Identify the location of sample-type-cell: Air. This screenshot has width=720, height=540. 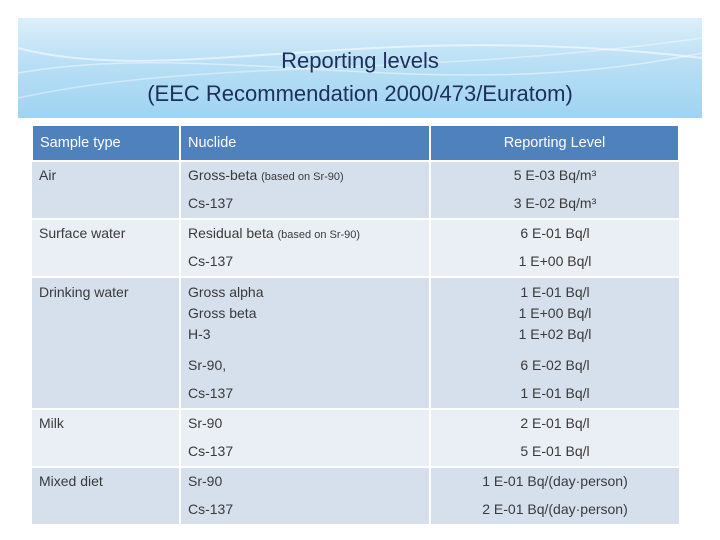
(106, 189).